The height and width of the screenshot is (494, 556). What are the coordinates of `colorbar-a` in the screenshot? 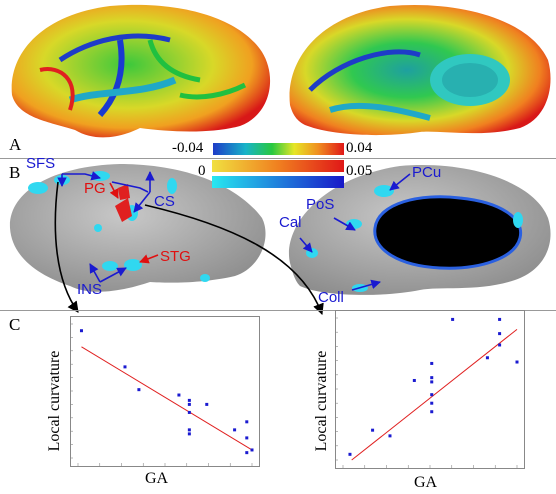 It's located at (278, 149).